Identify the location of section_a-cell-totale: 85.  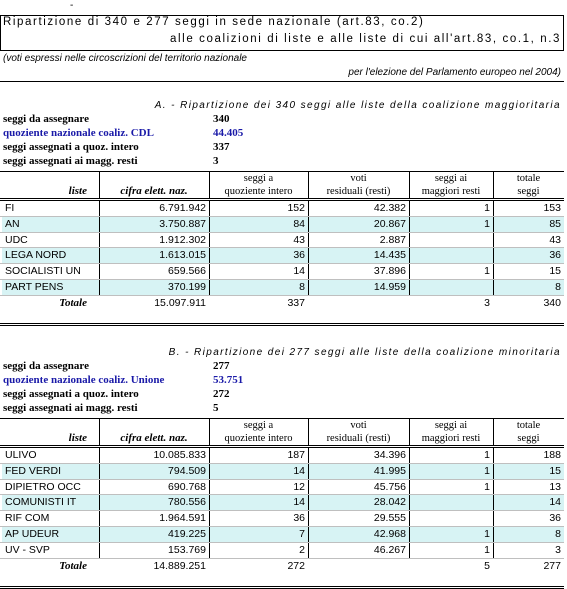
(555, 223).